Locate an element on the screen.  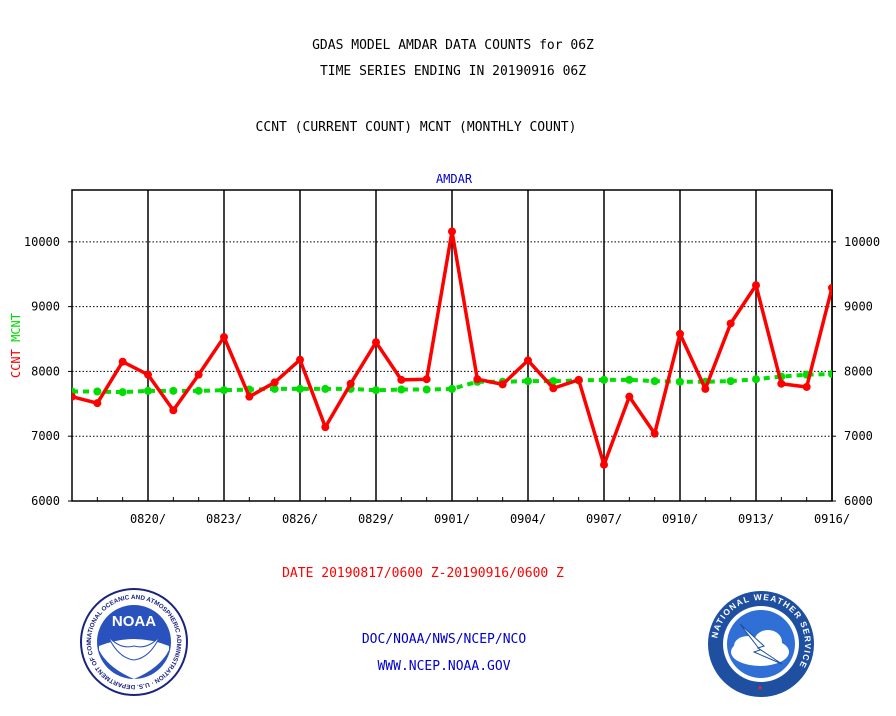
x-tick-label: 0910/ is located at coordinates (680, 519).